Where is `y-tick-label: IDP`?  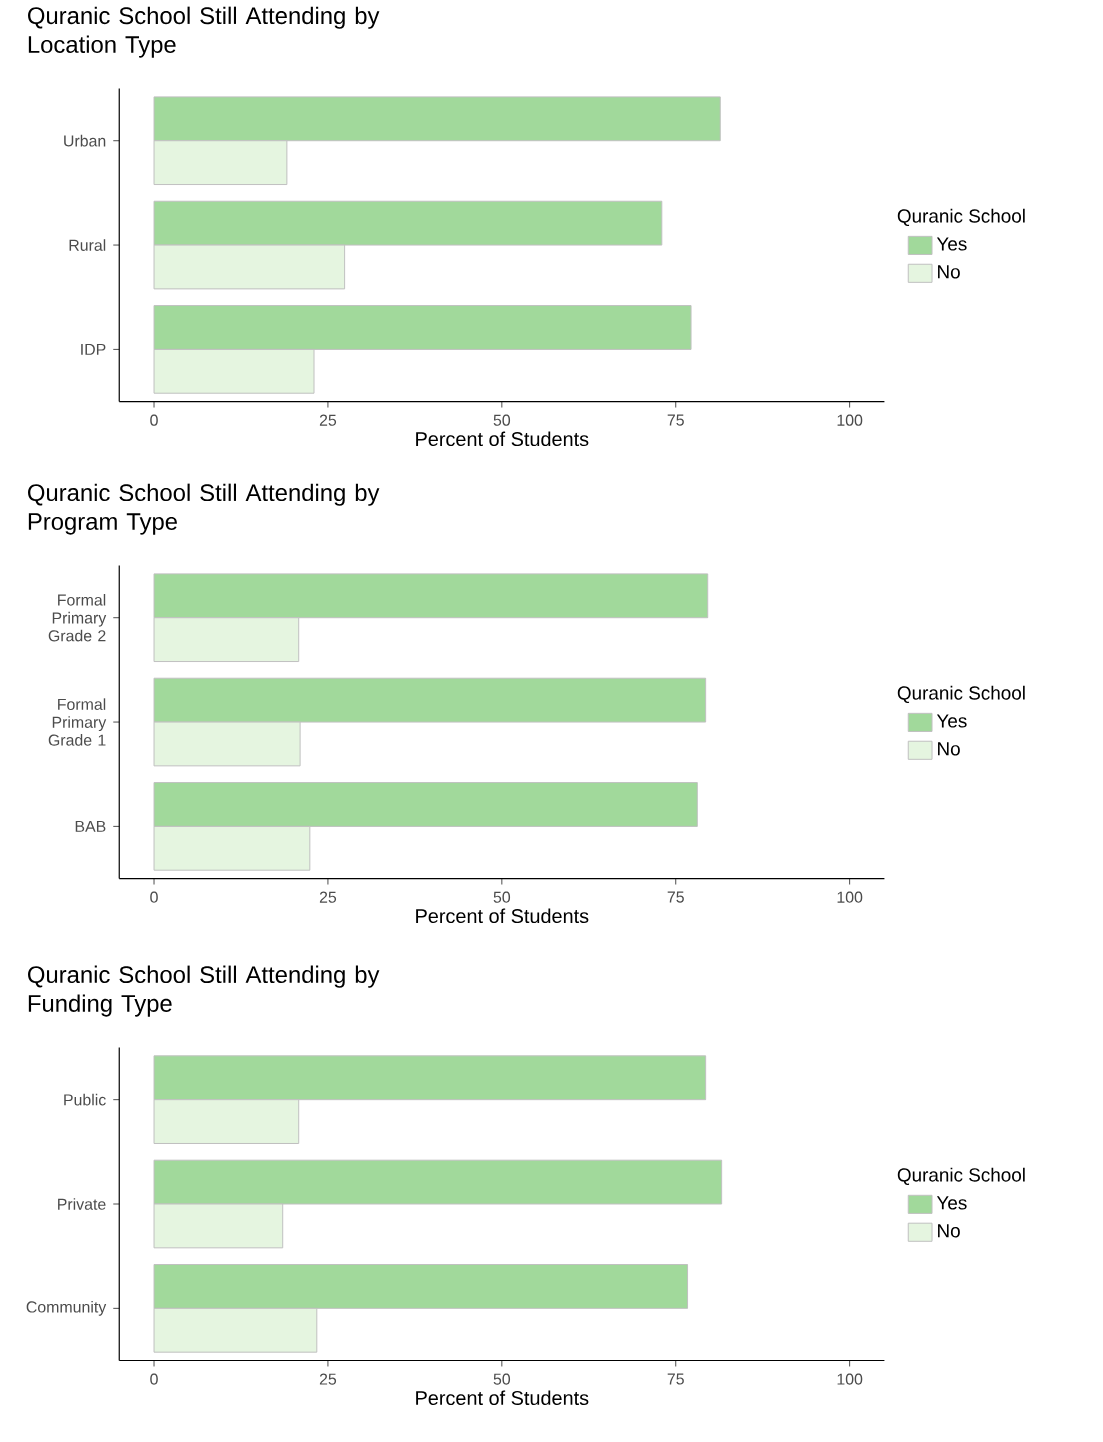
y-tick-label: IDP is located at coordinates (93, 349).